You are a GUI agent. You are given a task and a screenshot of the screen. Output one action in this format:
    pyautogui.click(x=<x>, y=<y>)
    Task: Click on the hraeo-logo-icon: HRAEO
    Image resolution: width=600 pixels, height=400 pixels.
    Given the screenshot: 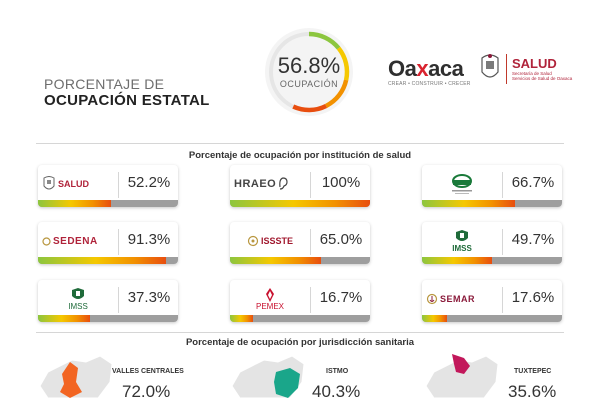 What is the action you would take?
    pyautogui.click(x=270, y=184)
    